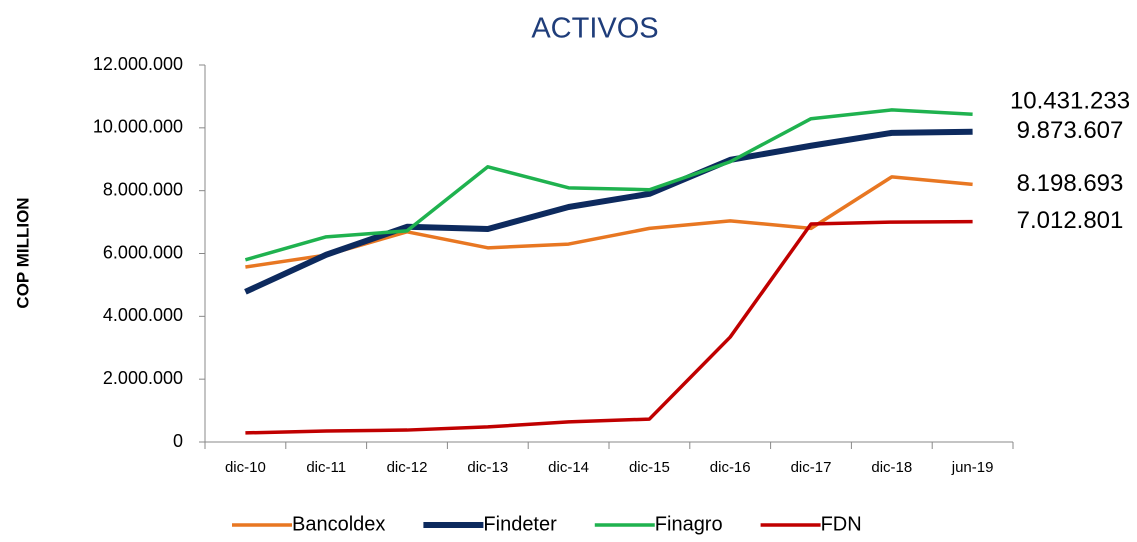  Describe the element at coordinates (891, 467) in the screenshot. I see `x-tick-label: dic-18` at that location.